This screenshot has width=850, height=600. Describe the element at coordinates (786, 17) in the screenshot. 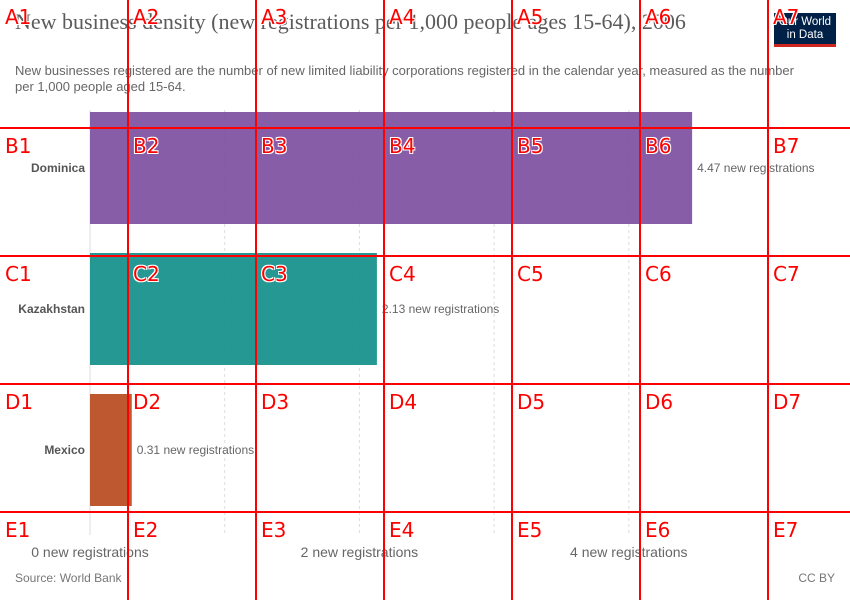

I see `overlay-cell-label: A7` at that location.